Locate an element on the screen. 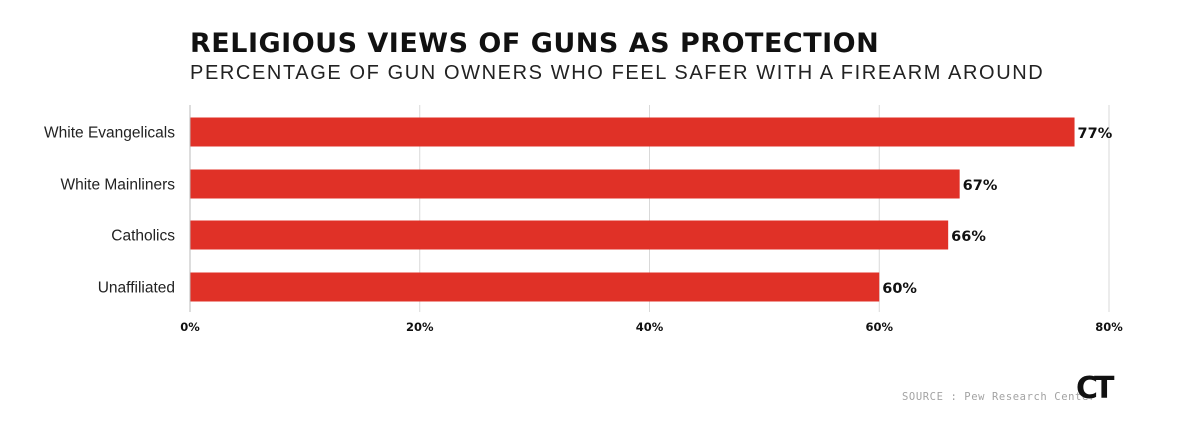 The height and width of the screenshot is (427, 1200). category-label: Catholics is located at coordinates (143, 236).